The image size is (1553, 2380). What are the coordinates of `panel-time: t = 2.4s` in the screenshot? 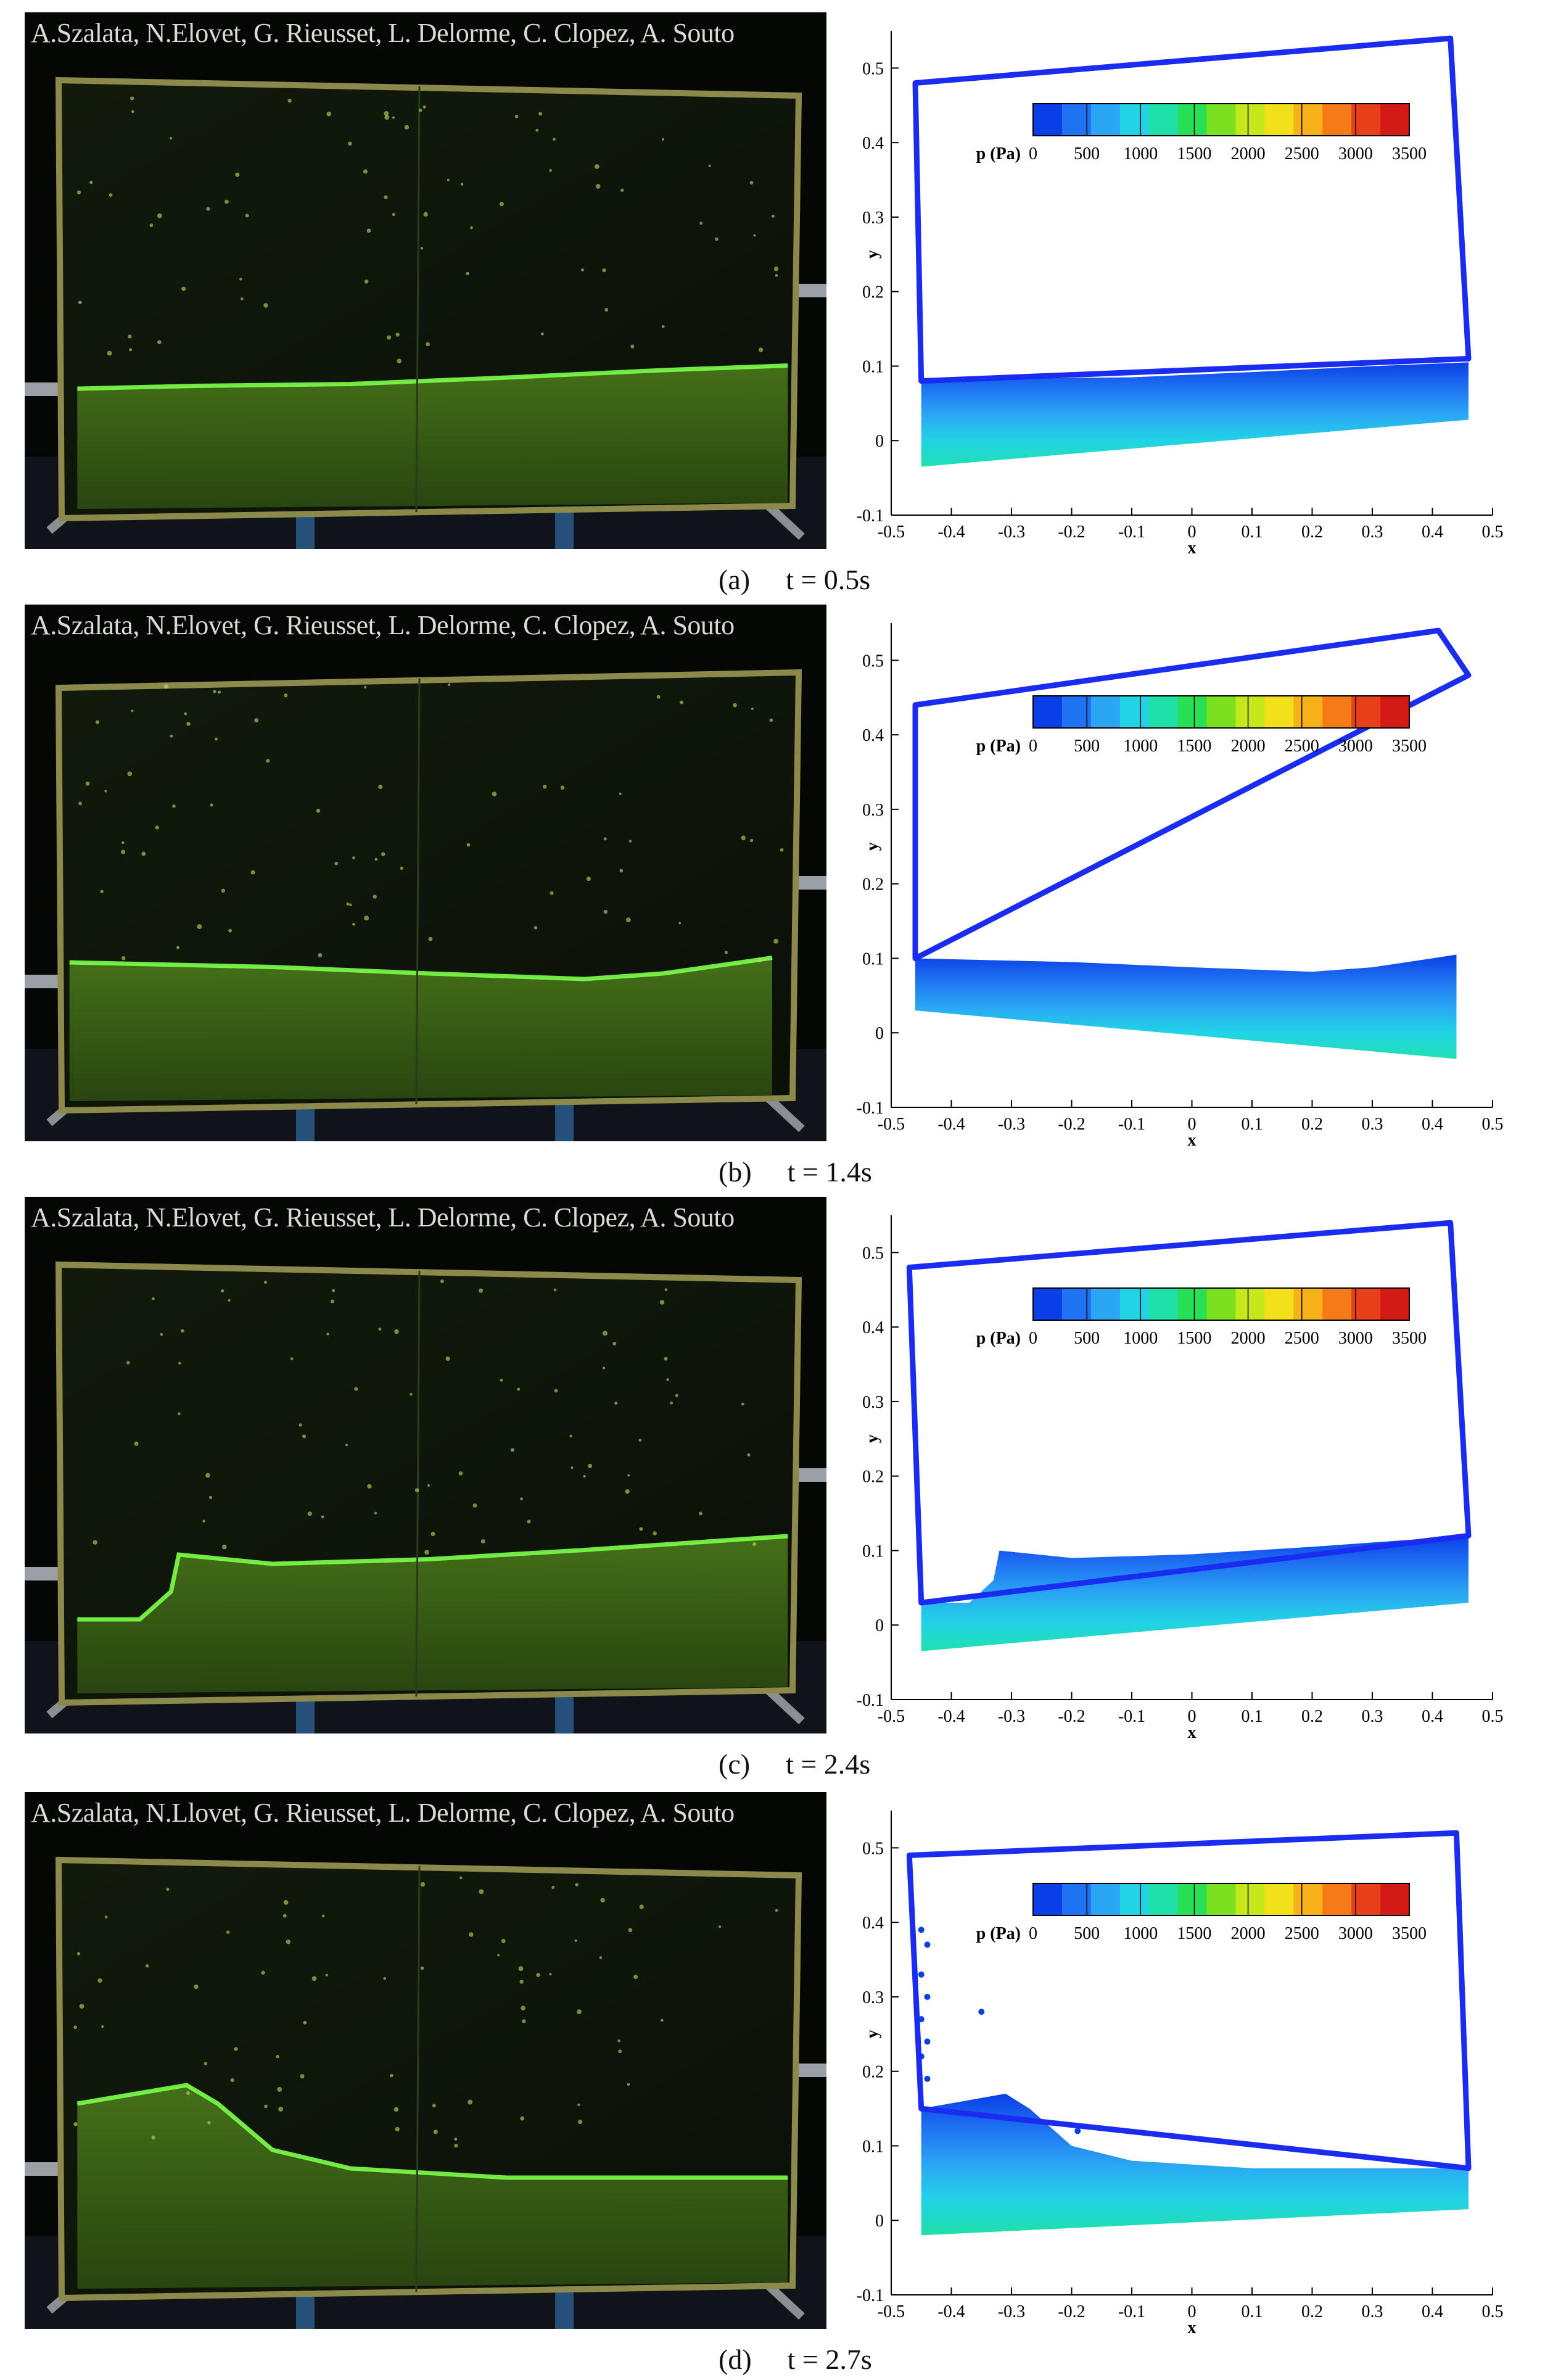 It's located at (828, 1764).